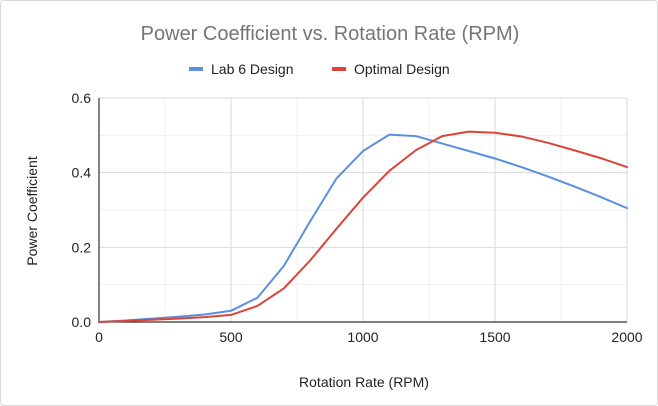  Describe the element at coordinates (362, 337) in the screenshot. I see `x-tick-label: 1000` at that location.